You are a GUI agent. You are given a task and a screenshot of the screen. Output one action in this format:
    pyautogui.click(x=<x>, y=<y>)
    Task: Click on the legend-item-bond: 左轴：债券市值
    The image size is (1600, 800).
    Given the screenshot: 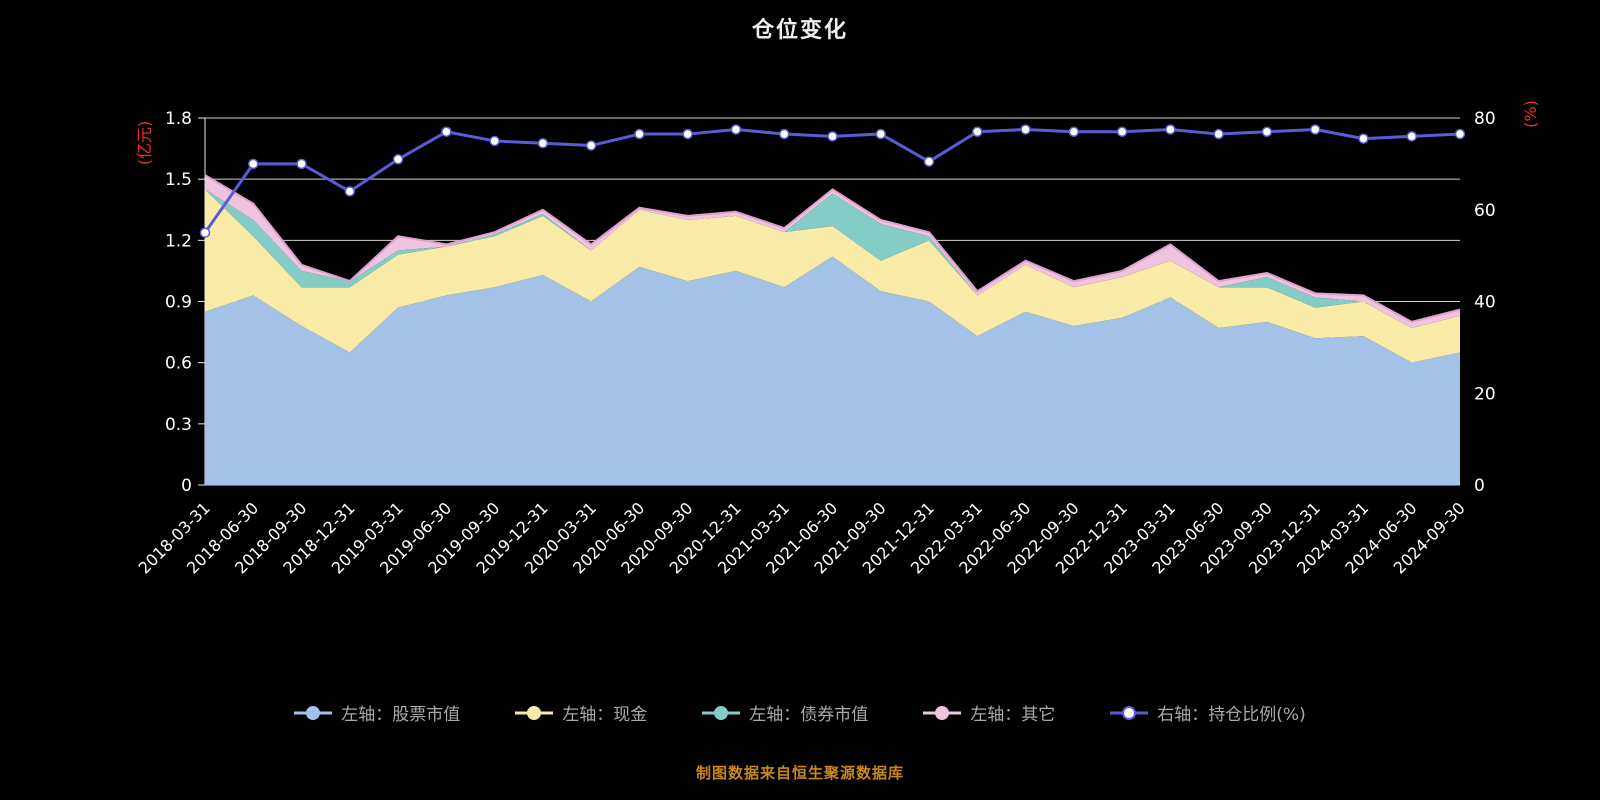 What is the action you would take?
    pyautogui.click(x=785, y=712)
    